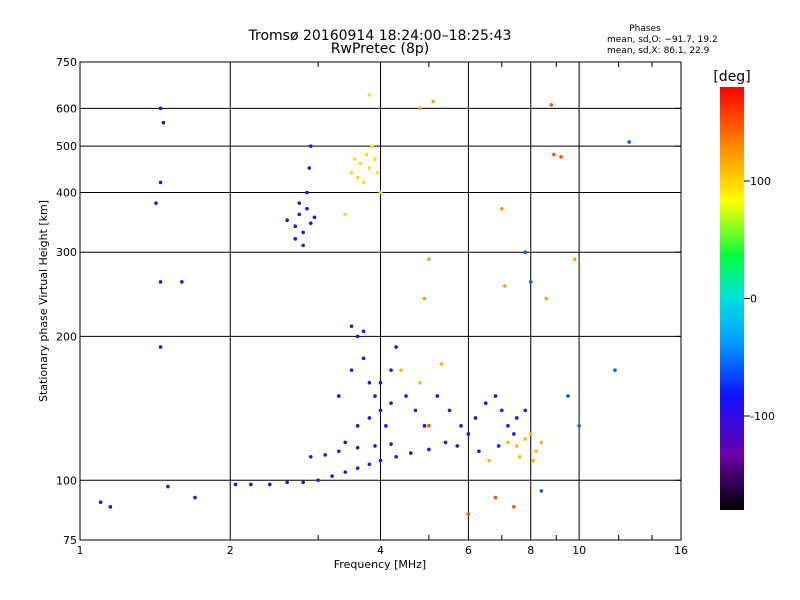  I want to click on x-tick-label: 4, so click(380, 550).